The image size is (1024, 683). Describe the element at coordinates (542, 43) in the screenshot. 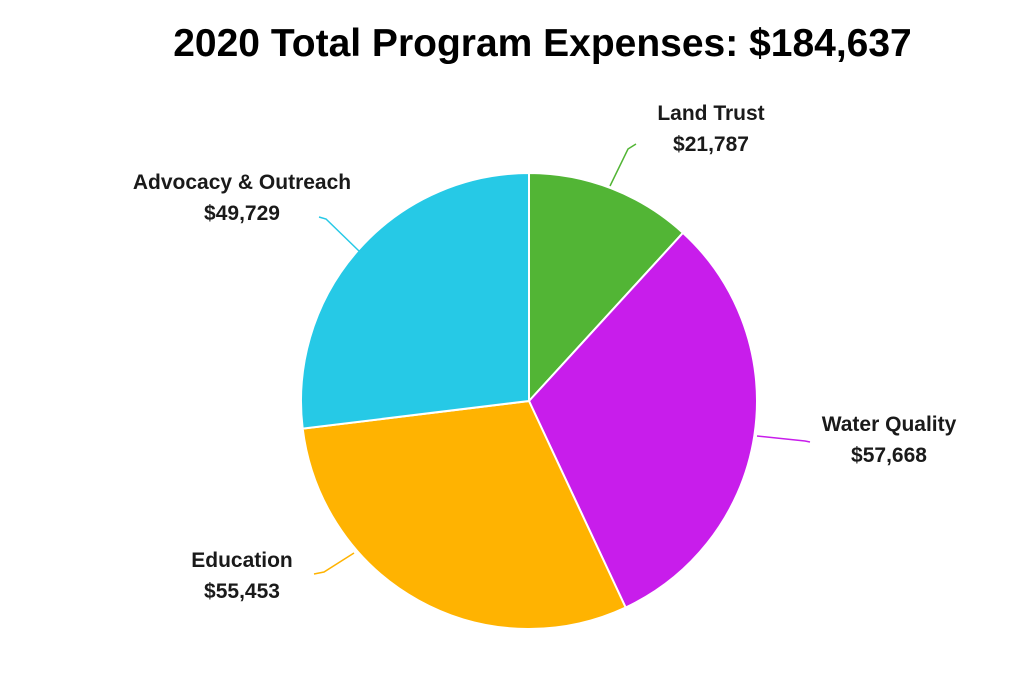

I see `chart-title: 2020 Total Program Expenses: $184,637` at that location.